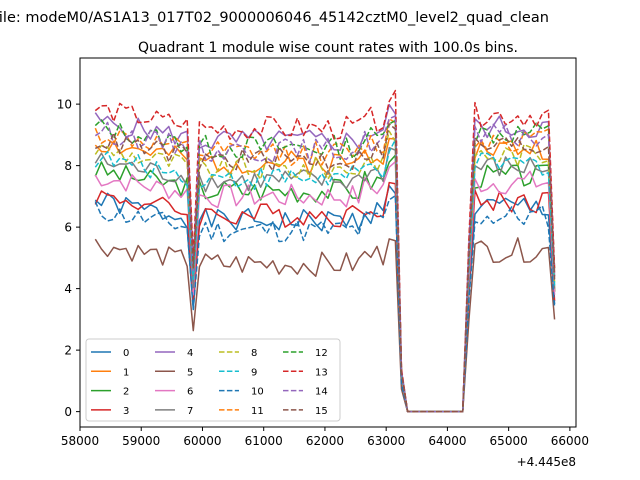 This screenshot has height=480, width=640. Describe the element at coordinates (190, 353) in the screenshot. I see `legend-label-4: 4` at that location.